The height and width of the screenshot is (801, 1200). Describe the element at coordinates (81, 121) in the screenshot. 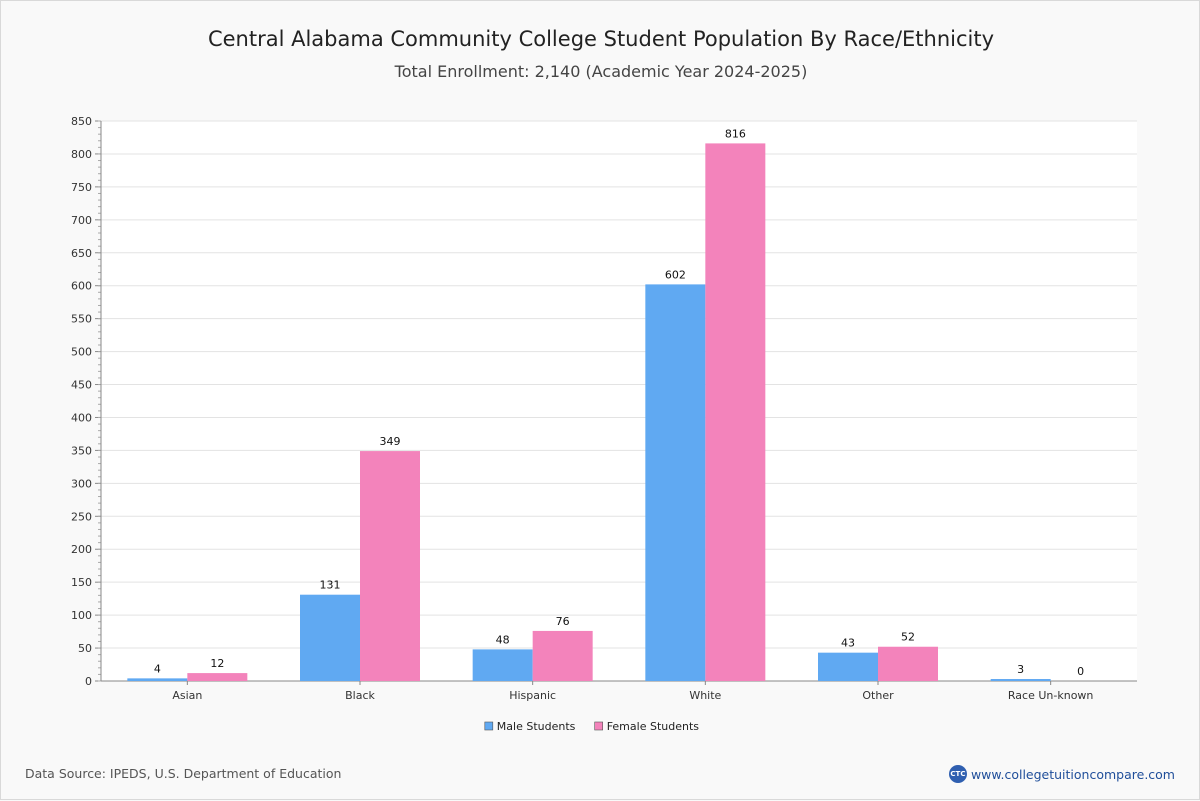

I see `y-tick-label: 850` at that location.